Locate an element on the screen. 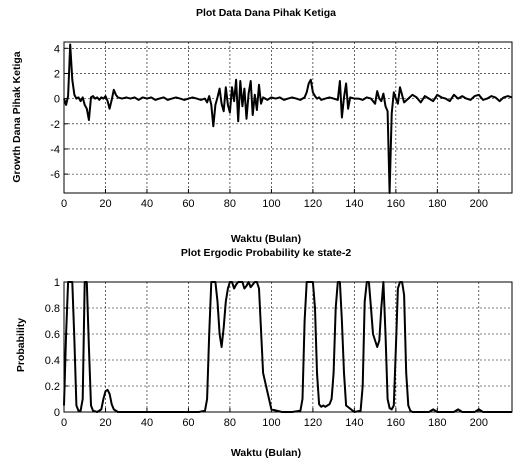 The image size is (517, 467). y-tick-label: 0.8 is located at coordinates (52, 309).